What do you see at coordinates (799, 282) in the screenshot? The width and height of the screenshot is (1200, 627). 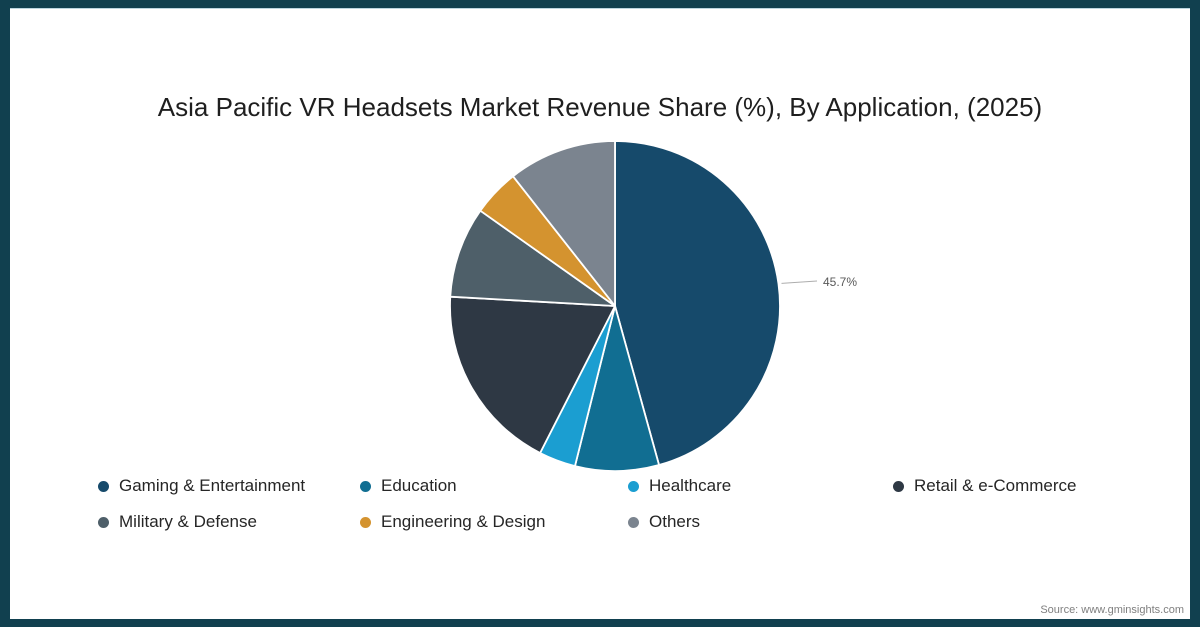 I see `leader-line-gaming-entertainment` at bounding box center [799, 282].